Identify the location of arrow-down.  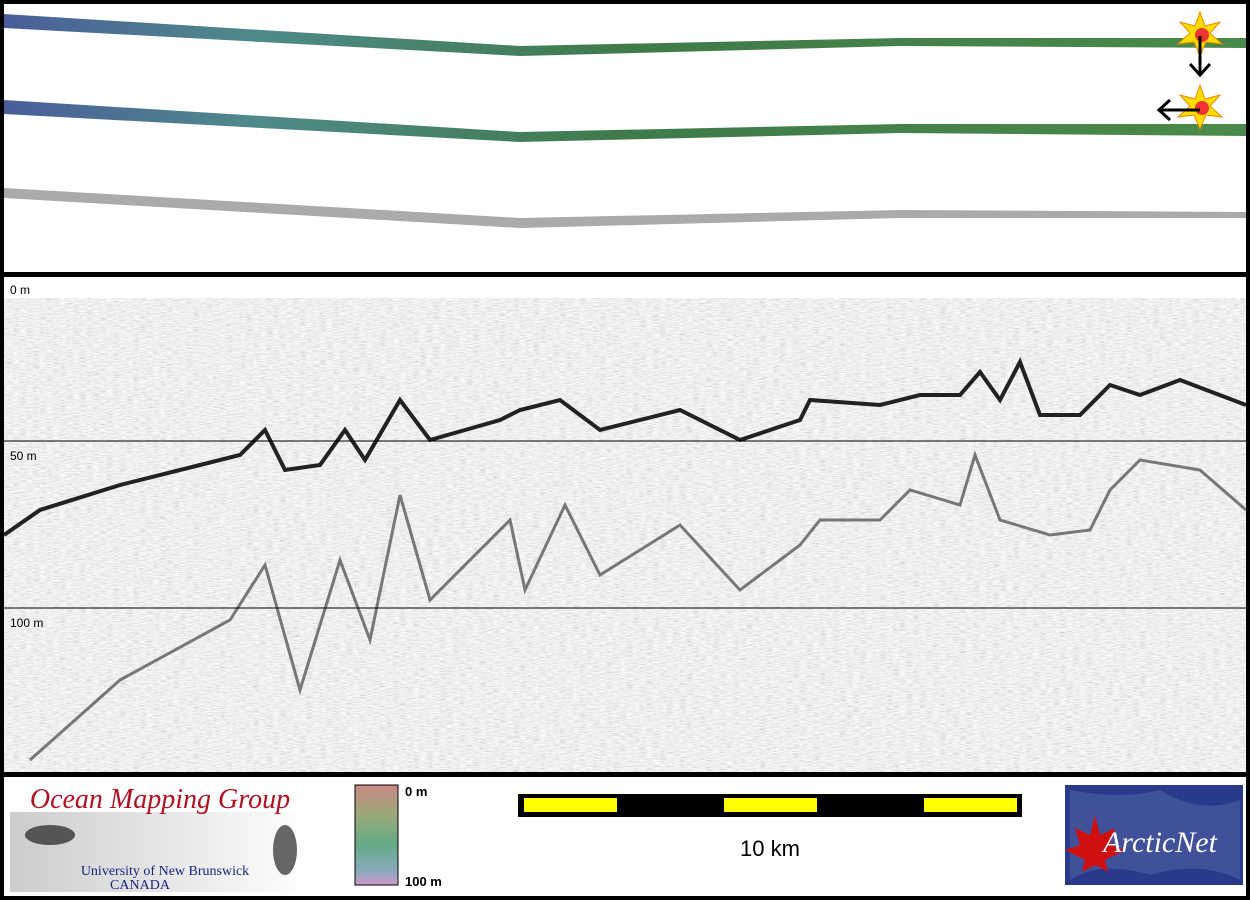
(1200, 57).